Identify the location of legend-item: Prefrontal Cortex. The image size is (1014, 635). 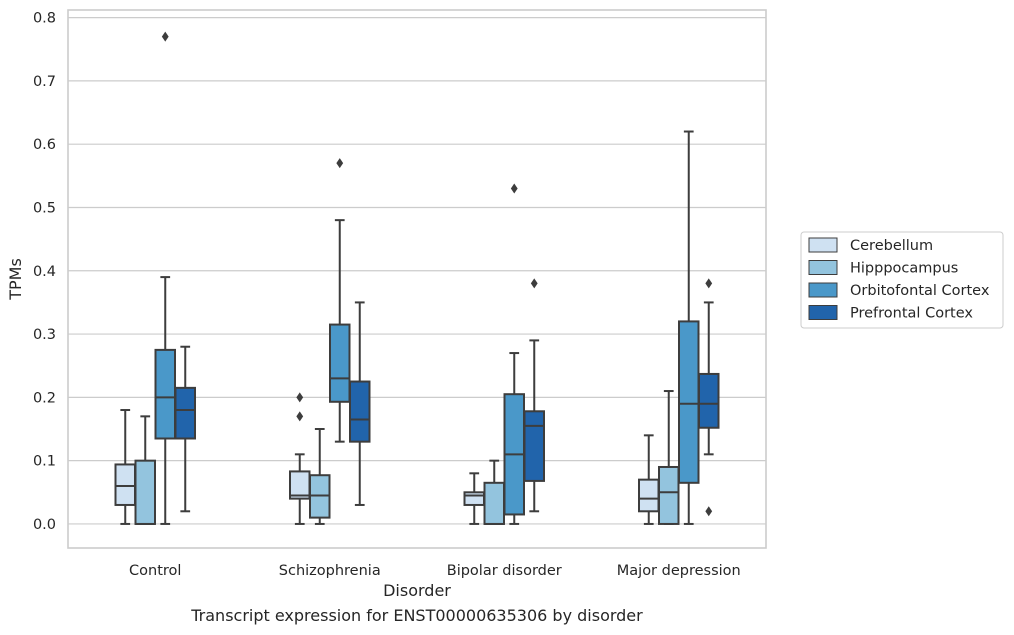
(890, 313).